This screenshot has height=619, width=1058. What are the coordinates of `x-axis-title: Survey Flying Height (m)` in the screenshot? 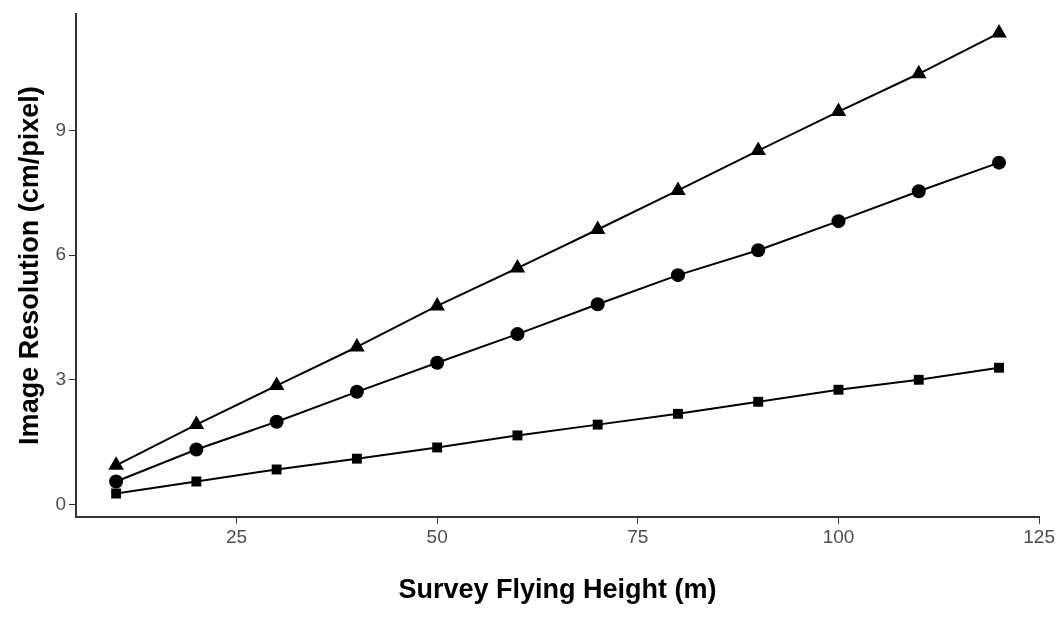 It's located at (557, 589).